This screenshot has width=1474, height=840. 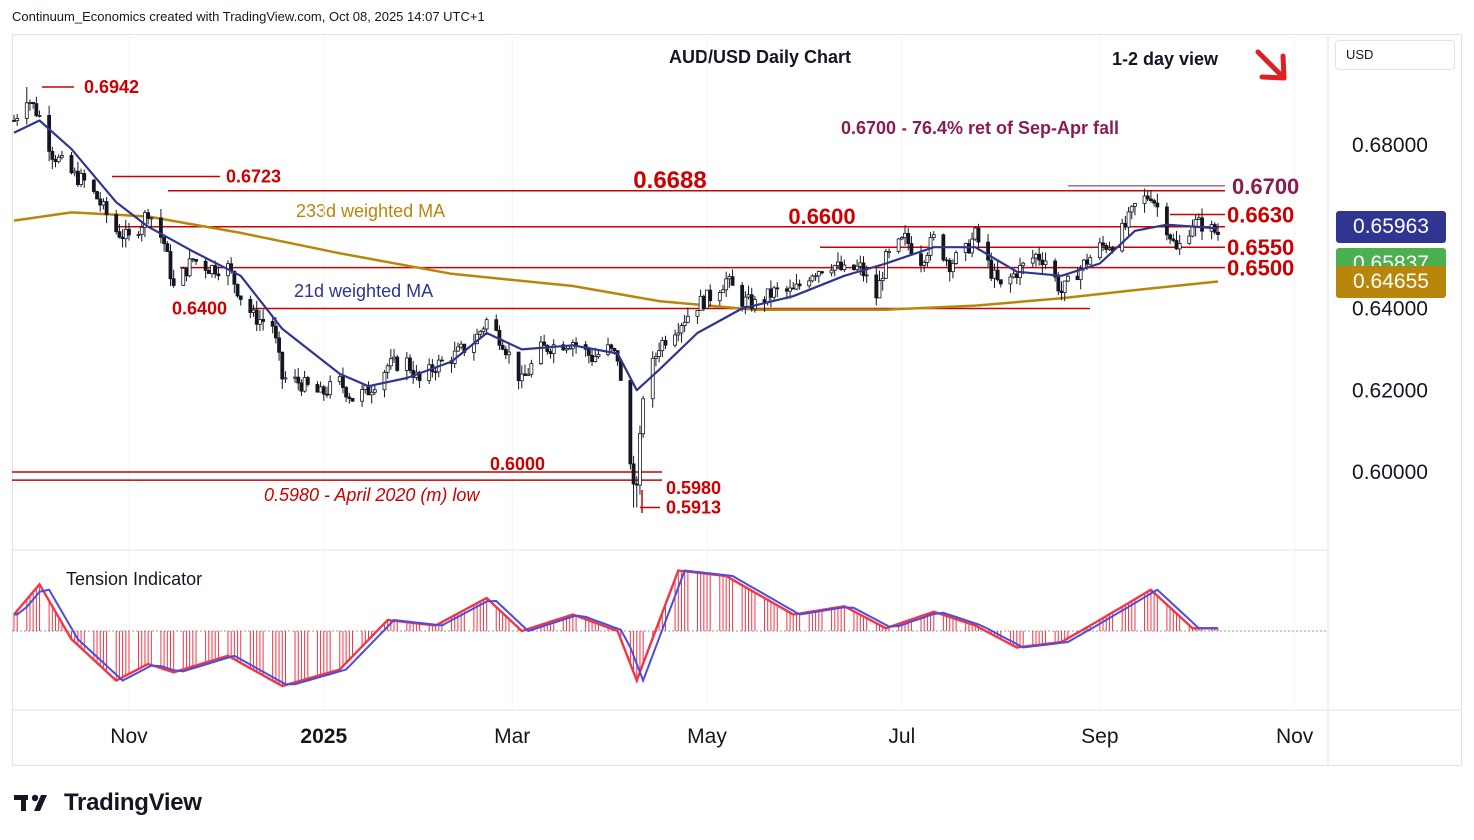 I want to click on level-label-0.6500: 0.6500, so click(x=1260, y=268).